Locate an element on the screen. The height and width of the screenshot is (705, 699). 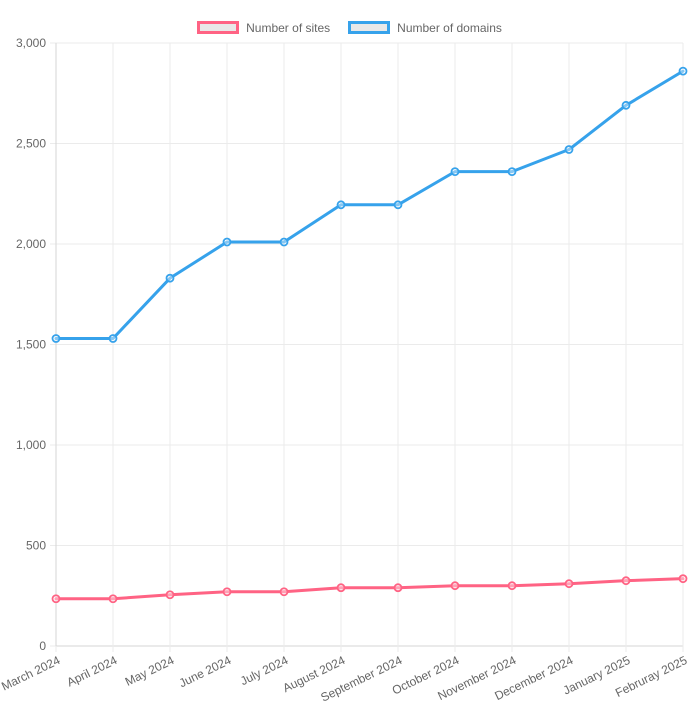
y-axis-tick-label: 500 is located at coordinates (36, 546).